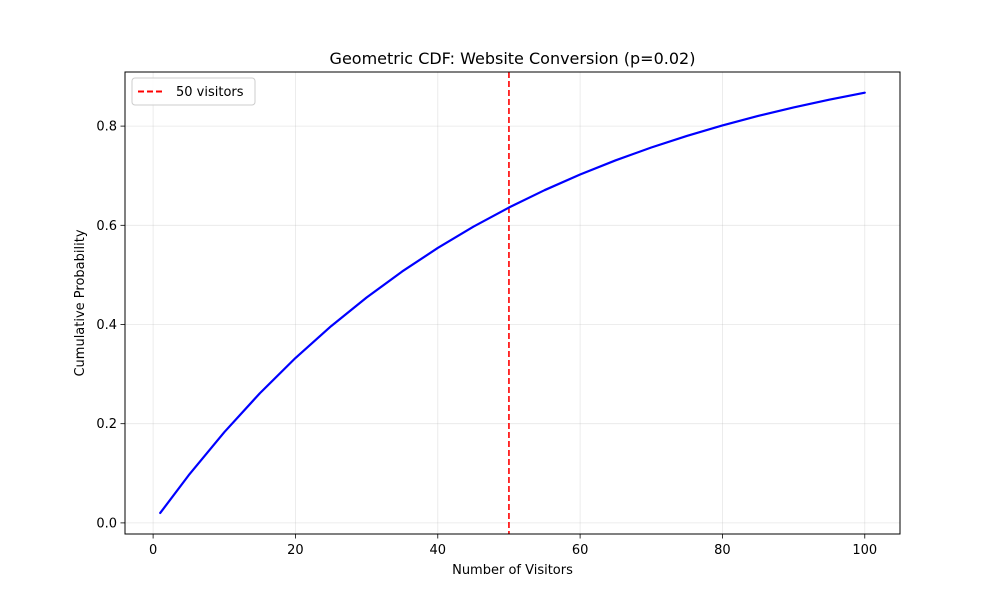 This screenshot has width=1000, height=600. I want to click on legend-box, so click(193, 91).